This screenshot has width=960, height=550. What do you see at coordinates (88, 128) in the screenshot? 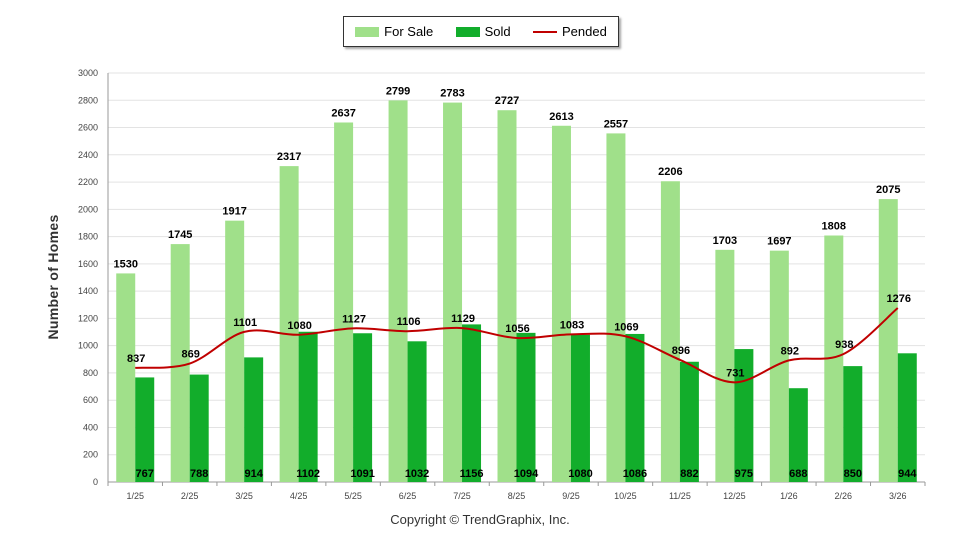
I see `y-tick-label: 2600` at bounding box center [88, 128].